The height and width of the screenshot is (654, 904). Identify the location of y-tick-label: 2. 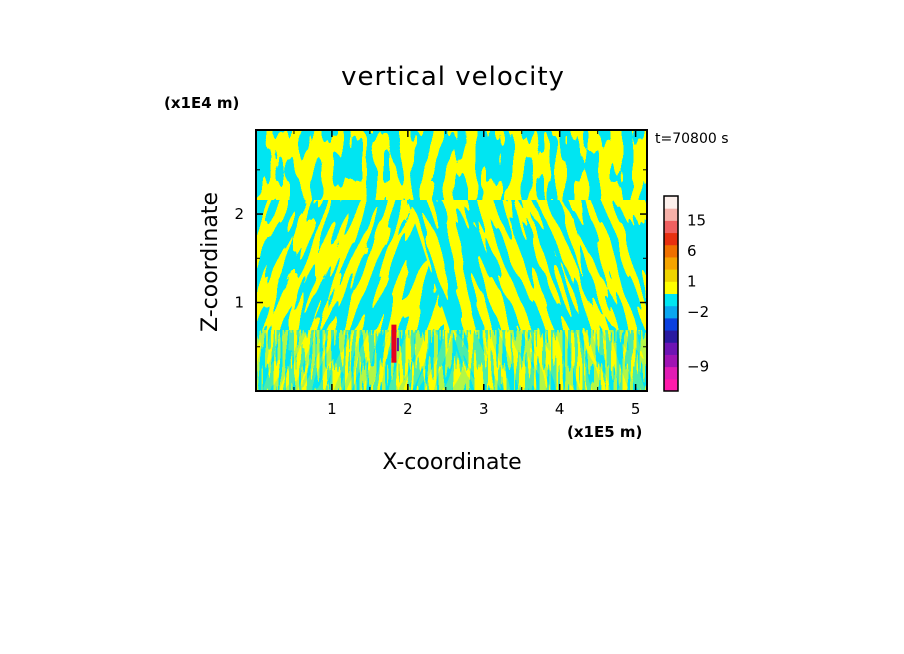
(239, 214).